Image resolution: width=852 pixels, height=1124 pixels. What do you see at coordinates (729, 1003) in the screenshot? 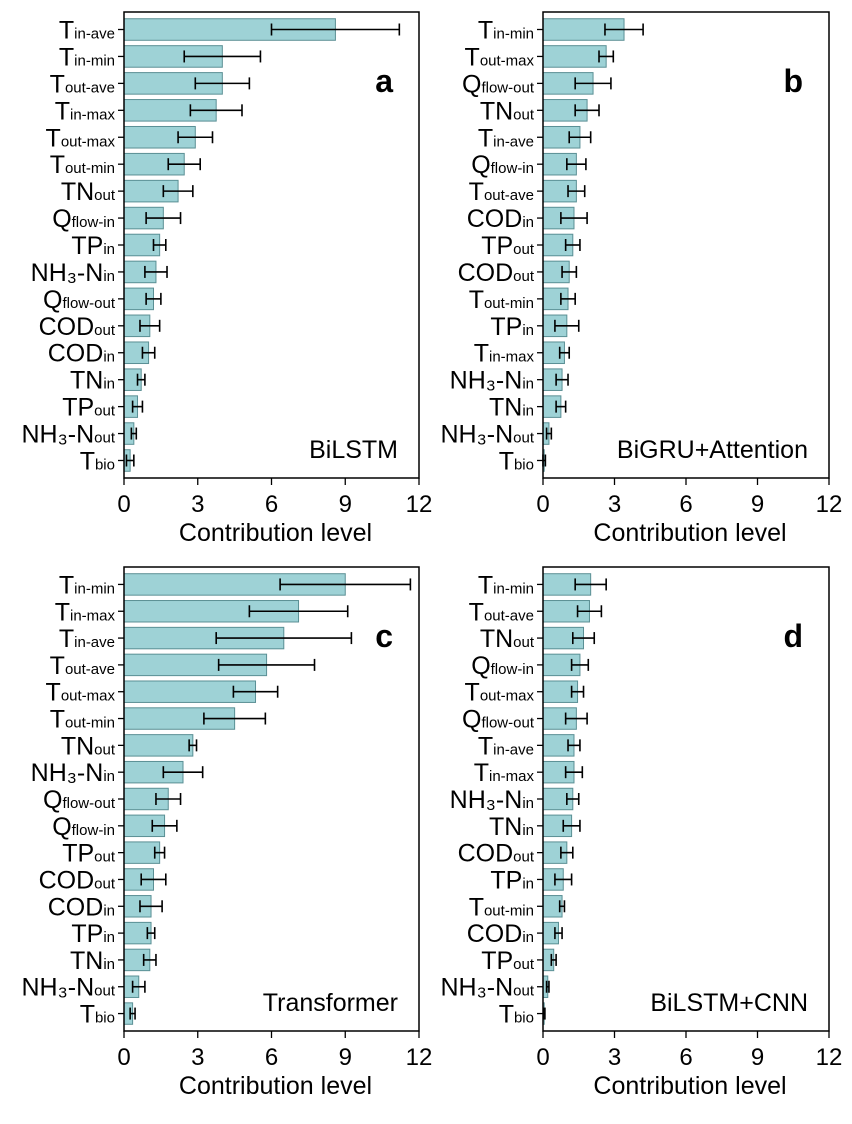
I see `model-label: BiLSTM+CNN` at bounding box center [729, 1003].